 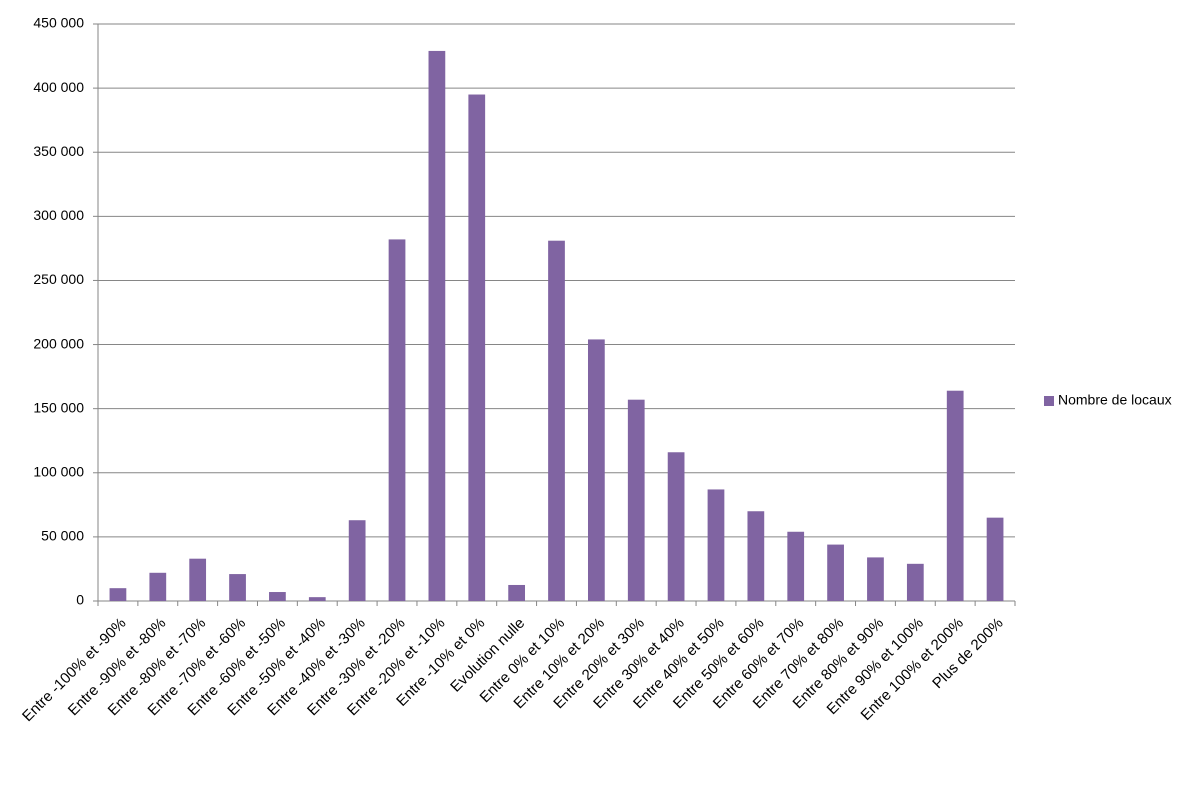 I want to click on legend-swatch, so click(x=1049, y=401).